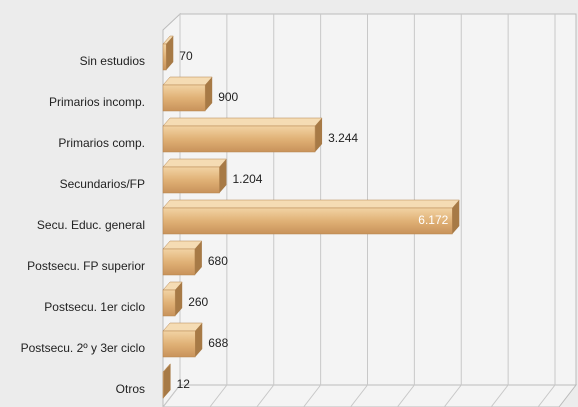 The width and height of the screenshot is (578, 407). Describe the element at coordinates (228, 97) in the screenshot. I see `value-label: 900` at that location.